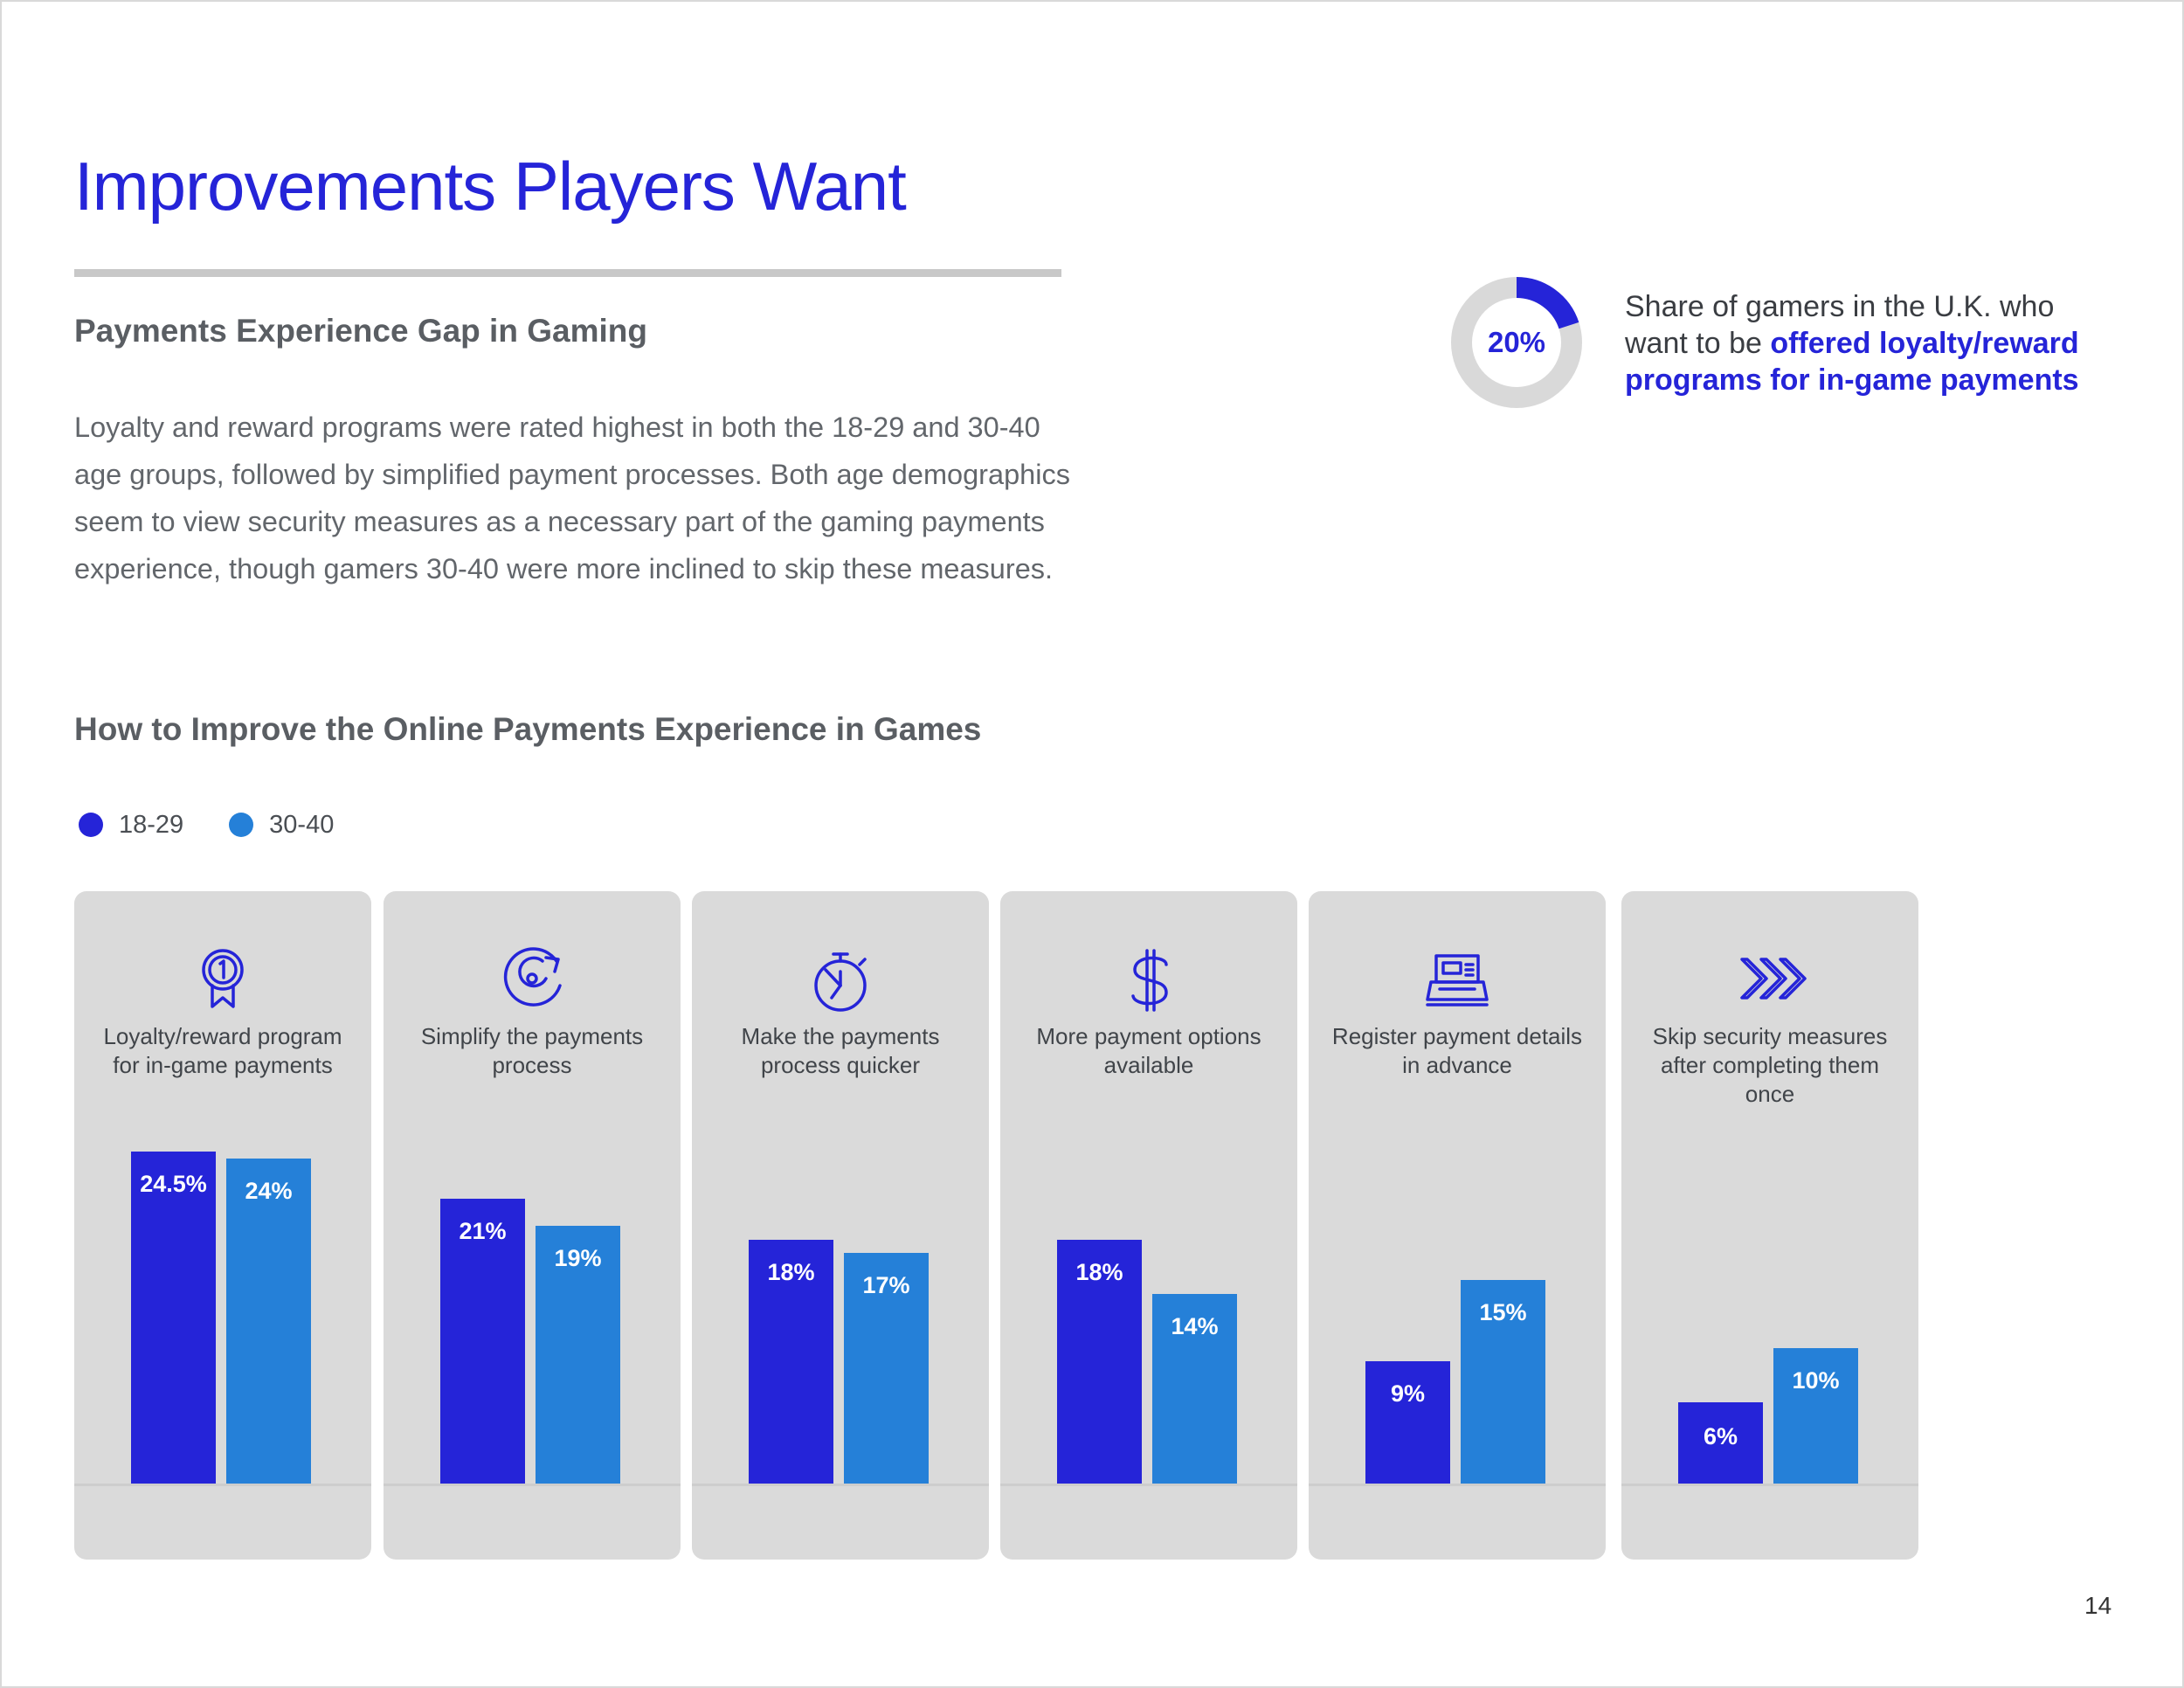 This screenshot has width=2184, height=1688. I want to click on donut-value: 20%, so click(1516, 342).